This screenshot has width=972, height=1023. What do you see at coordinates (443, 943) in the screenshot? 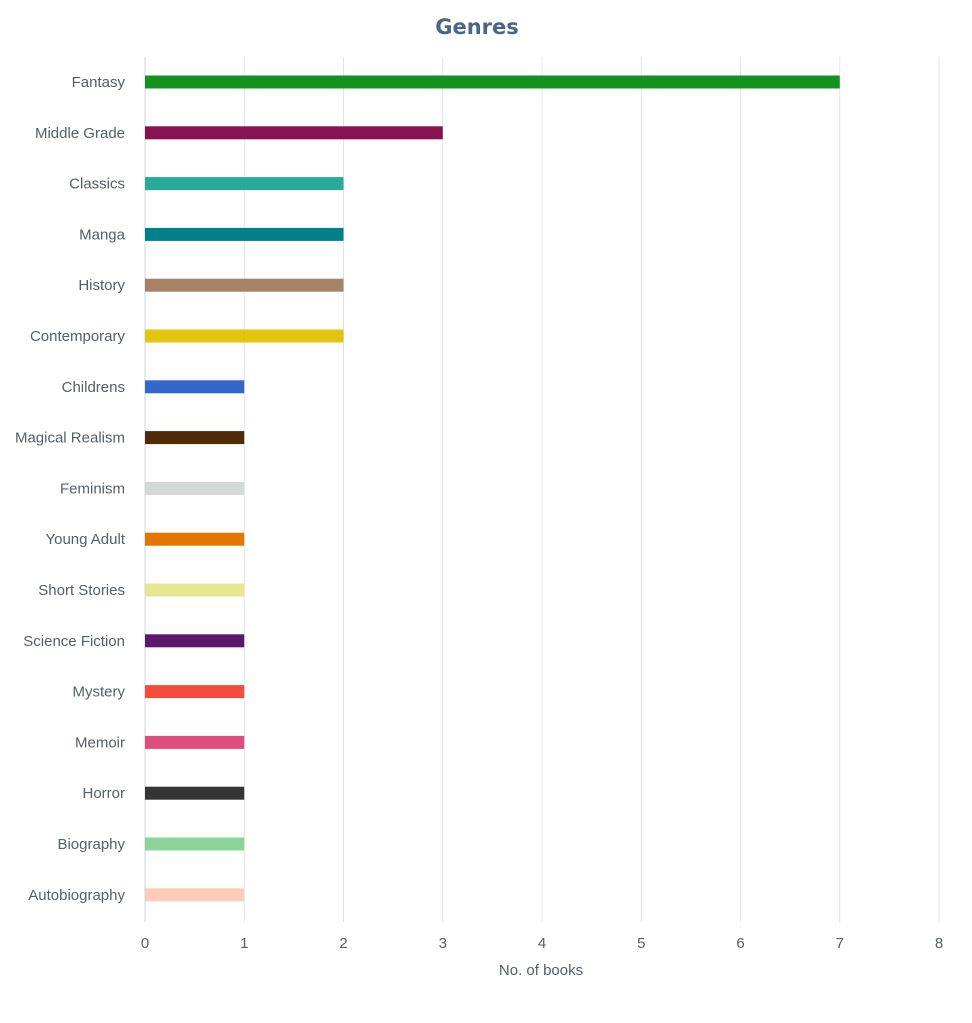
I see `x-tick-label: 3` at bounding box center [443, 943].